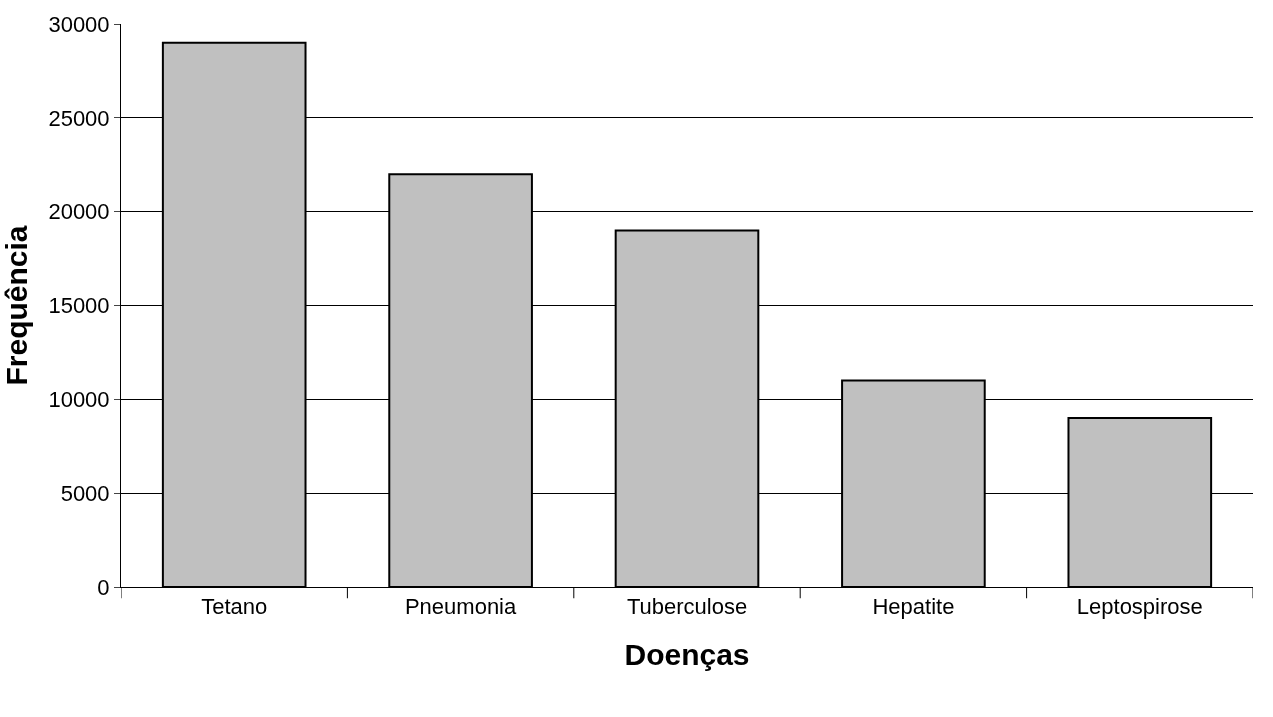 This screenshot has height=717, width=1273. Describe the element at coordinates (103, 587) in the screenshot. I see `y-tick-label: 0` at that location.